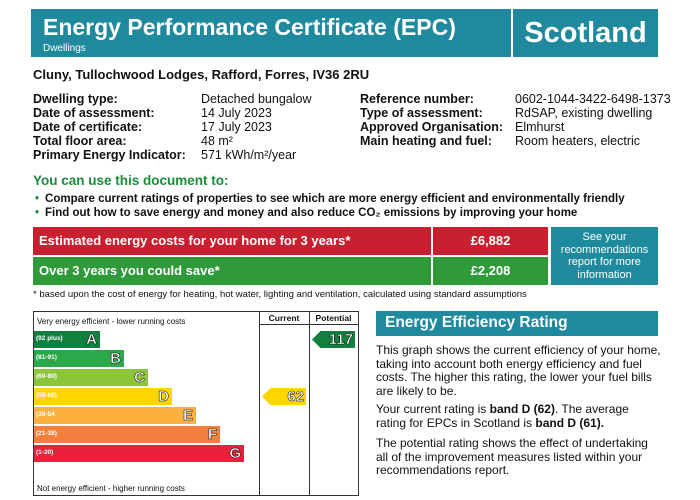 Image resolution: width=700 pixels, height=500 pixels. What do you see at coordinates (212, 435) in the screenshot?
I see `band-letter: F` at bounding box center [212, 435].